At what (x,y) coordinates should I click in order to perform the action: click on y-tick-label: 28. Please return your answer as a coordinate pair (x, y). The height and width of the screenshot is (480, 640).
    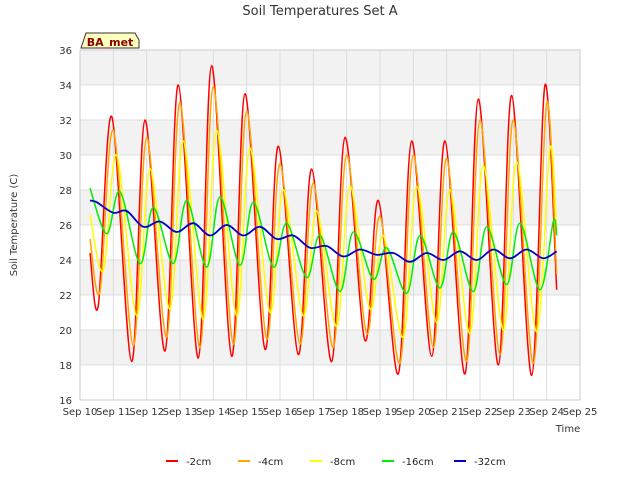
    Looking at the image, I should click on (65, 191).